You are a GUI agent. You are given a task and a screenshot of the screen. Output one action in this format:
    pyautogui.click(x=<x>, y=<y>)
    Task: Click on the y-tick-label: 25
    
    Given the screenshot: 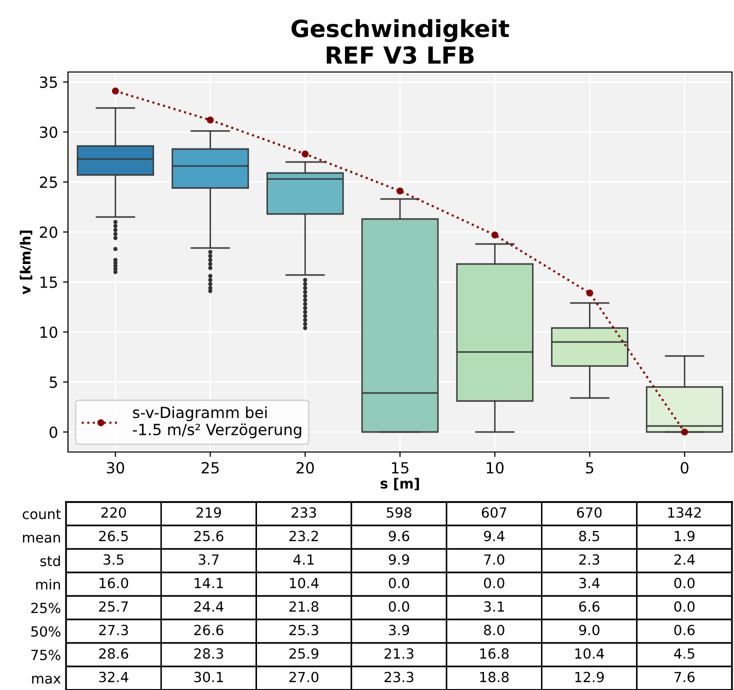 What is the action you would take?
    pyautogui.click(x=48, y=182)
    